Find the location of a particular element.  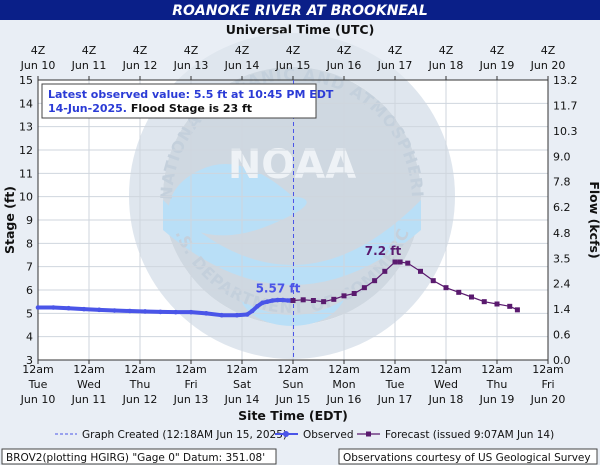

x-tick-date: Jun 12 is located at coordinates (140, 399).